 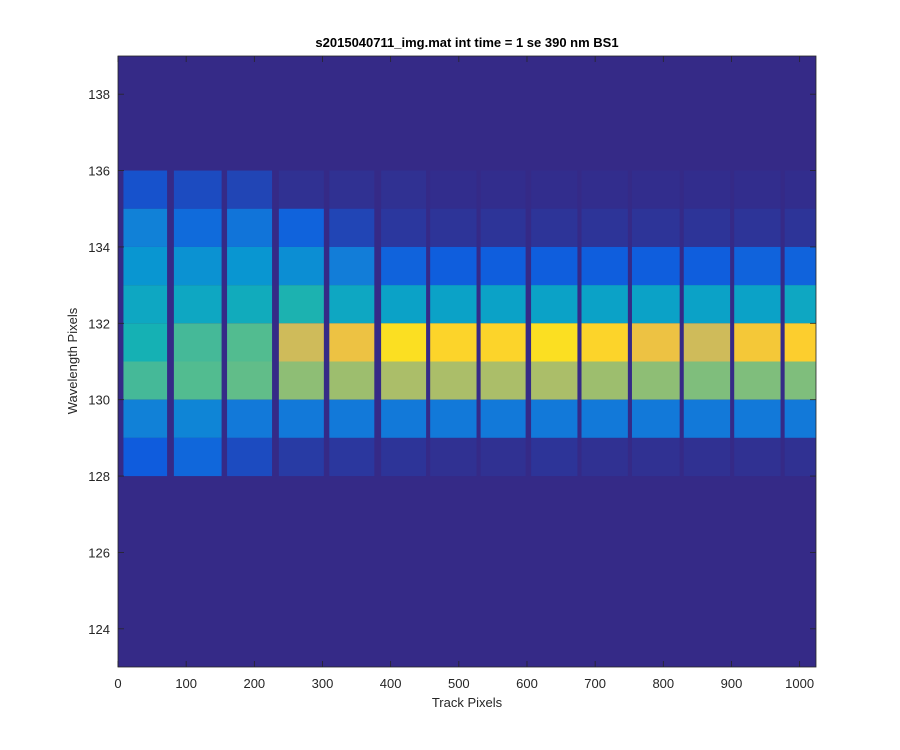 What do you see at coordinates (99, 323) in the screenshot?
I see `y-tick-label: 132` at bounding box center [99, 323].